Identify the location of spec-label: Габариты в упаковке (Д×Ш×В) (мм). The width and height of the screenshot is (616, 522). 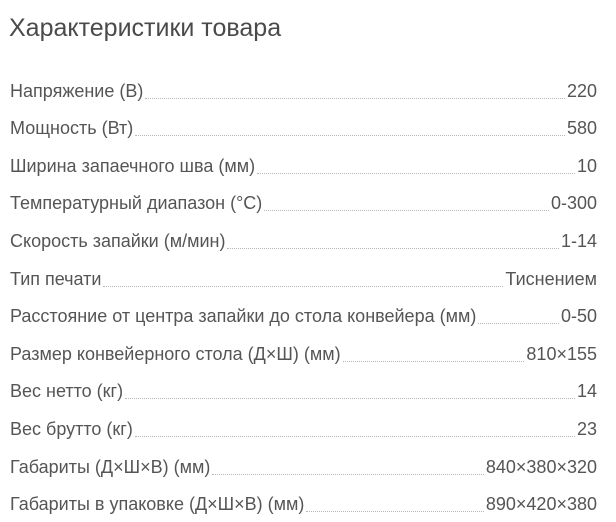
(157, 504).